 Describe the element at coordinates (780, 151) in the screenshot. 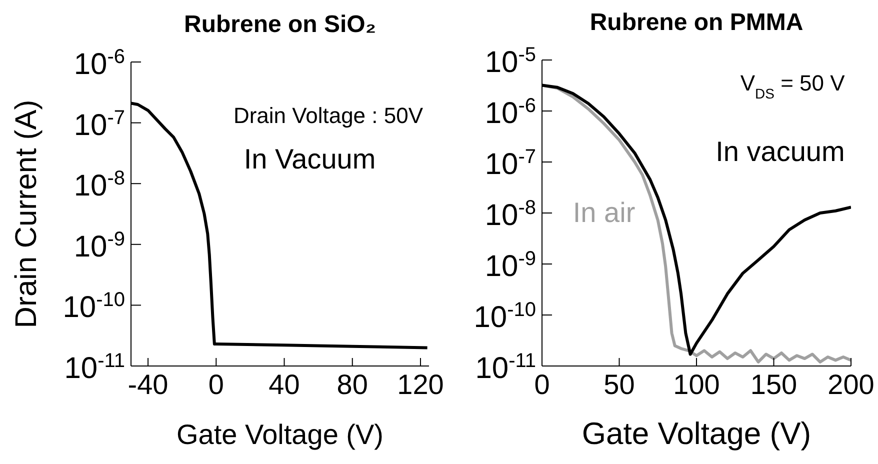

I see `series-label: In vacuum` at that location.